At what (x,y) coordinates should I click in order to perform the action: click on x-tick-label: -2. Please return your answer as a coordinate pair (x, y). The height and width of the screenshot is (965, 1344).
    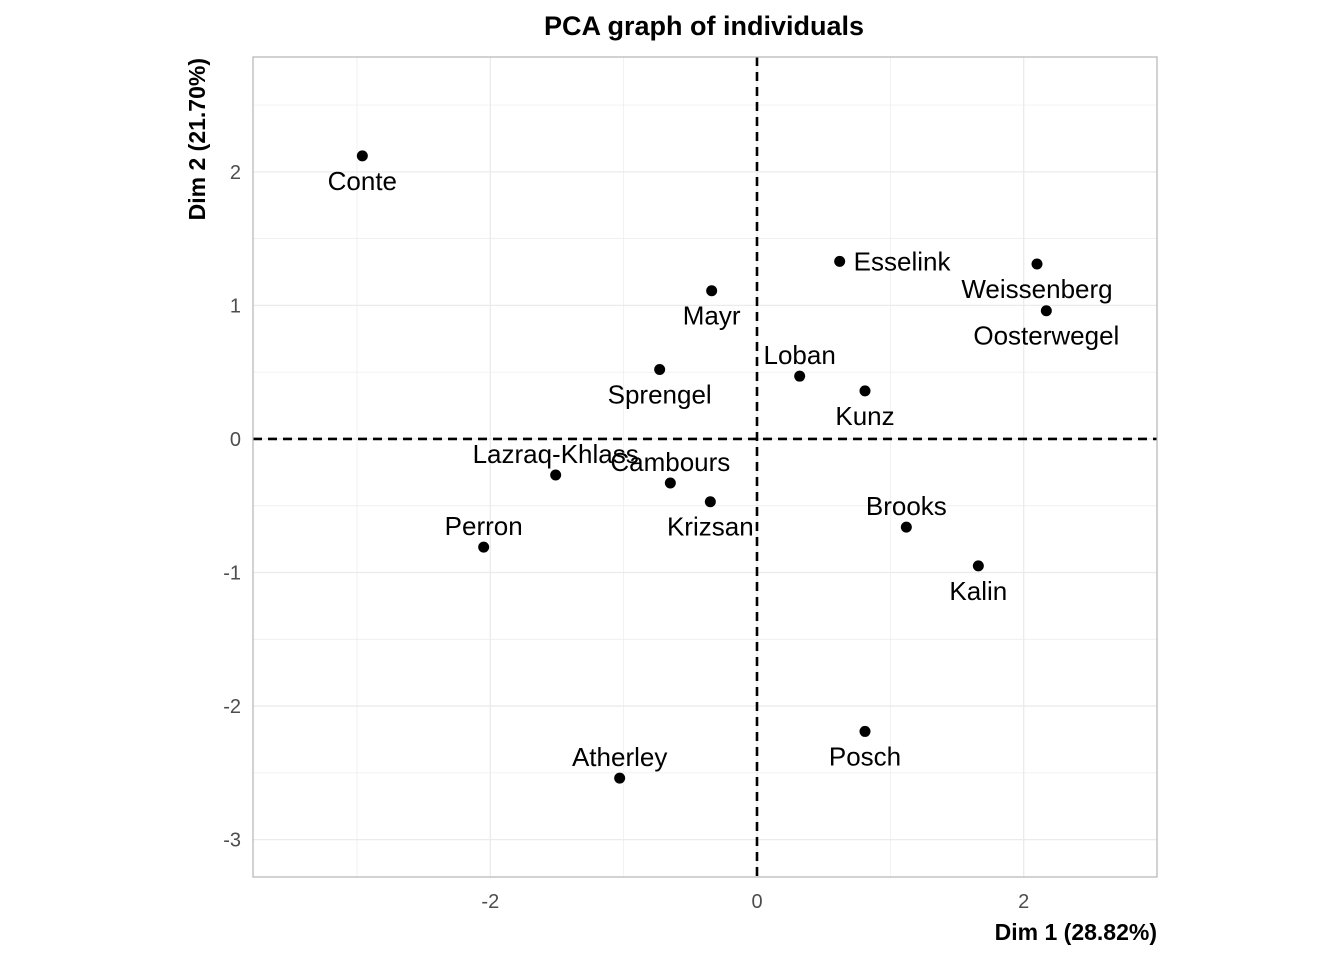
    Looking at the image, I should click on (490, 902).